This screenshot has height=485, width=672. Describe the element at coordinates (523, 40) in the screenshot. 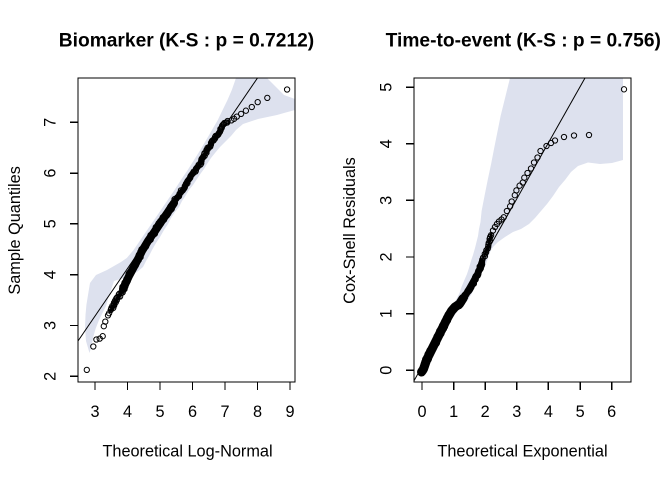

I see `svg-text:Time-to-event (K-S : p = 0.756: Time-to-event (K-S : p = 0.756)` at that location.